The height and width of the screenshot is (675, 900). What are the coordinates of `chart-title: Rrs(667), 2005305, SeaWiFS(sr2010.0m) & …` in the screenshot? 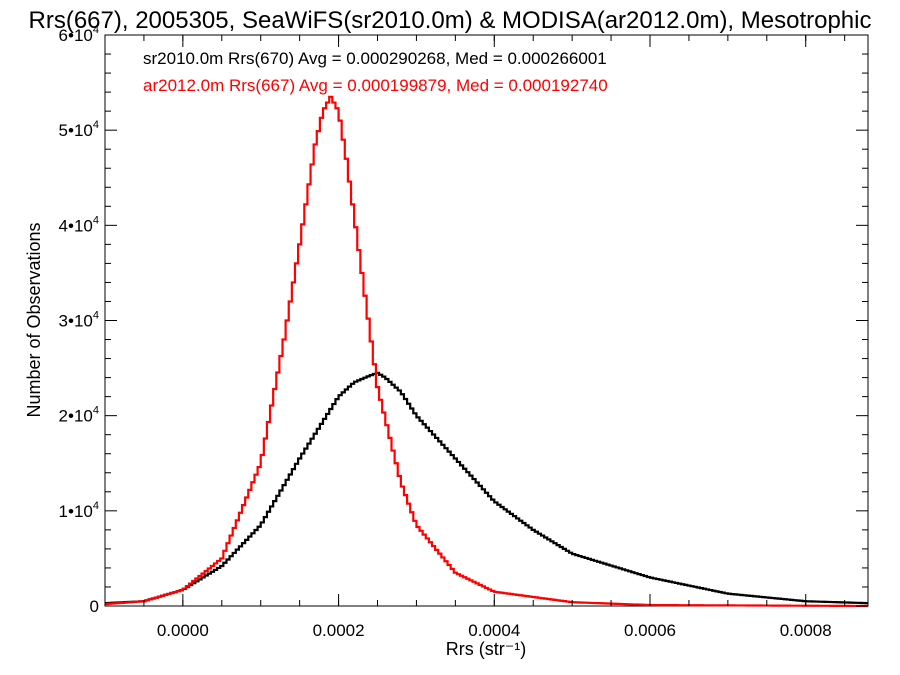 It's located at (450, 20).